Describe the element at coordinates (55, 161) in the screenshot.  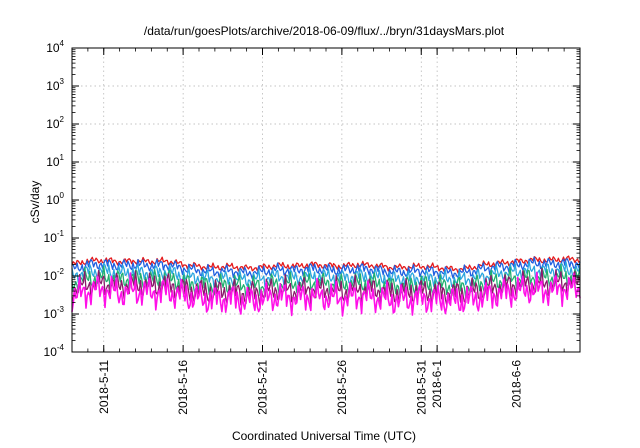
I see `y-tick-label: 10¹` at that location.